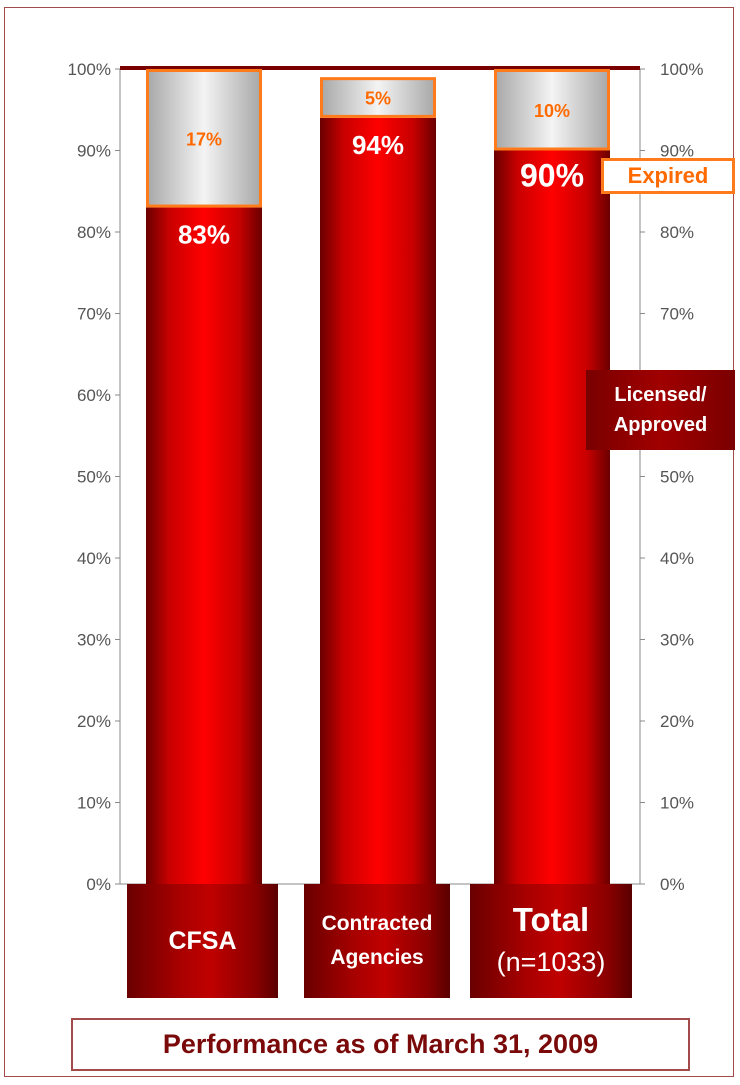  Describe the element at coordinates (551, 919) in the screenshot. I see `category-label-total-line1: Total` at that location.